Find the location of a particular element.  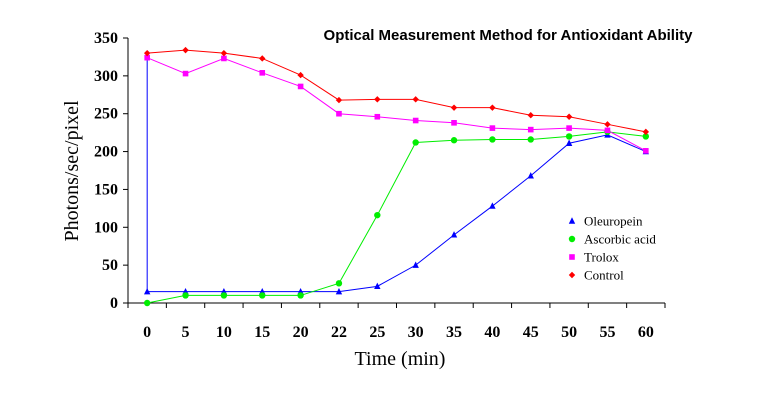

x-tick-label: 55 is located at coordinates (607, 332).